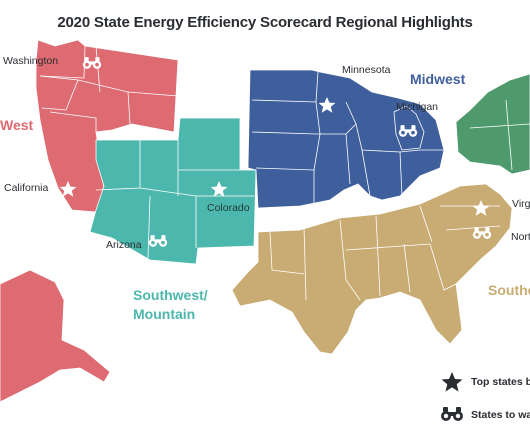  I want to click on state-label-california: California, so click(26, 188).